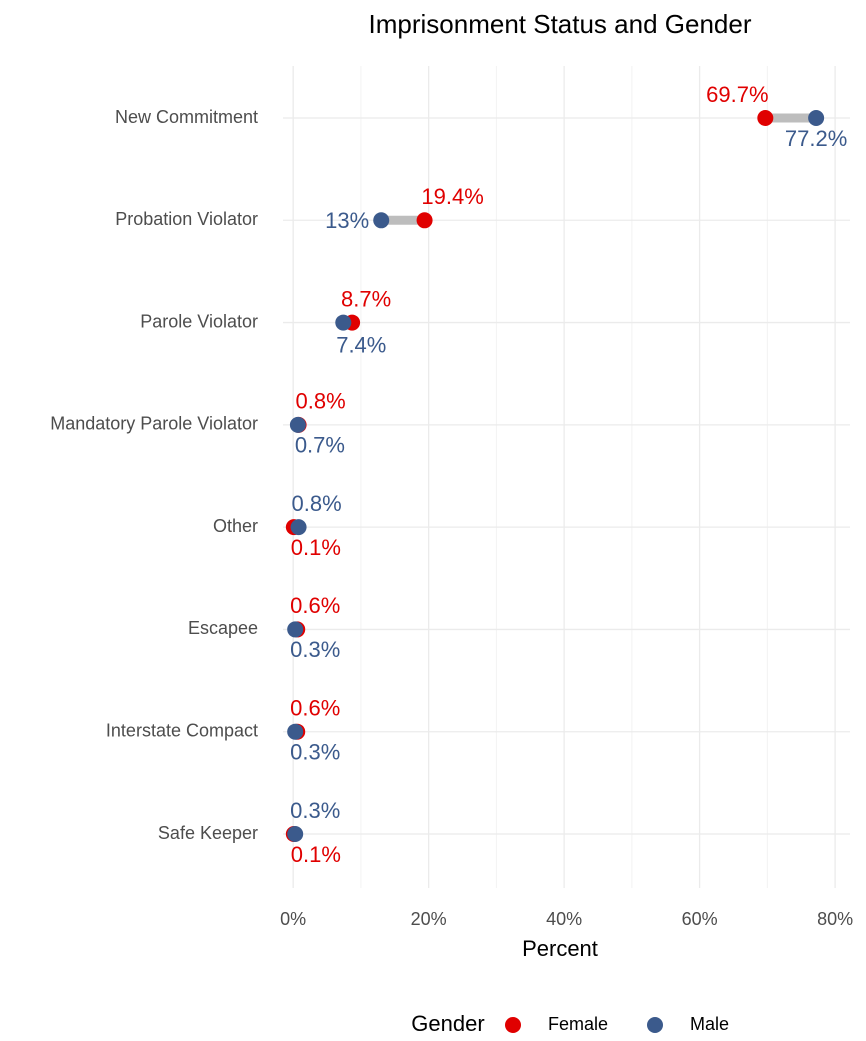 The image size is (866, 1041). Describe the element at coordinates (560, 24) in the screenshot. I see `chart-title: Imprisonment Status and Gender` at that location.